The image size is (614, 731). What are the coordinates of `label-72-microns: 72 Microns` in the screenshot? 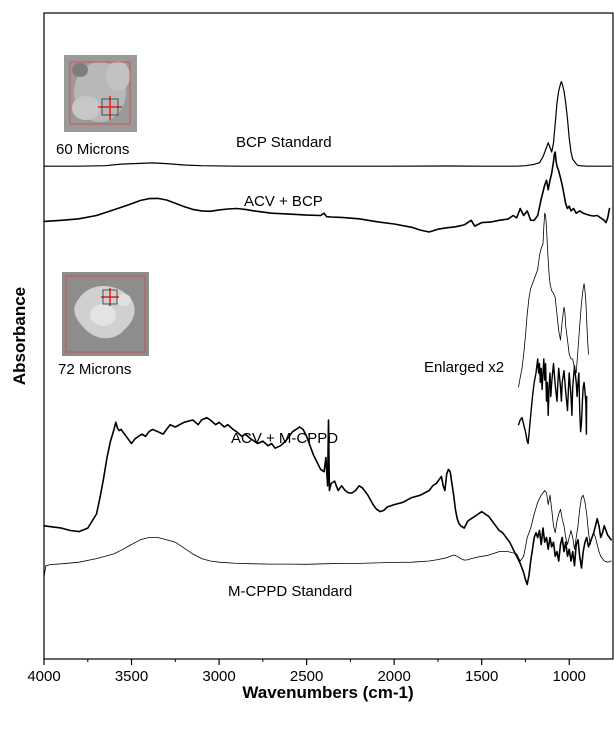 It's located at (94, 369).